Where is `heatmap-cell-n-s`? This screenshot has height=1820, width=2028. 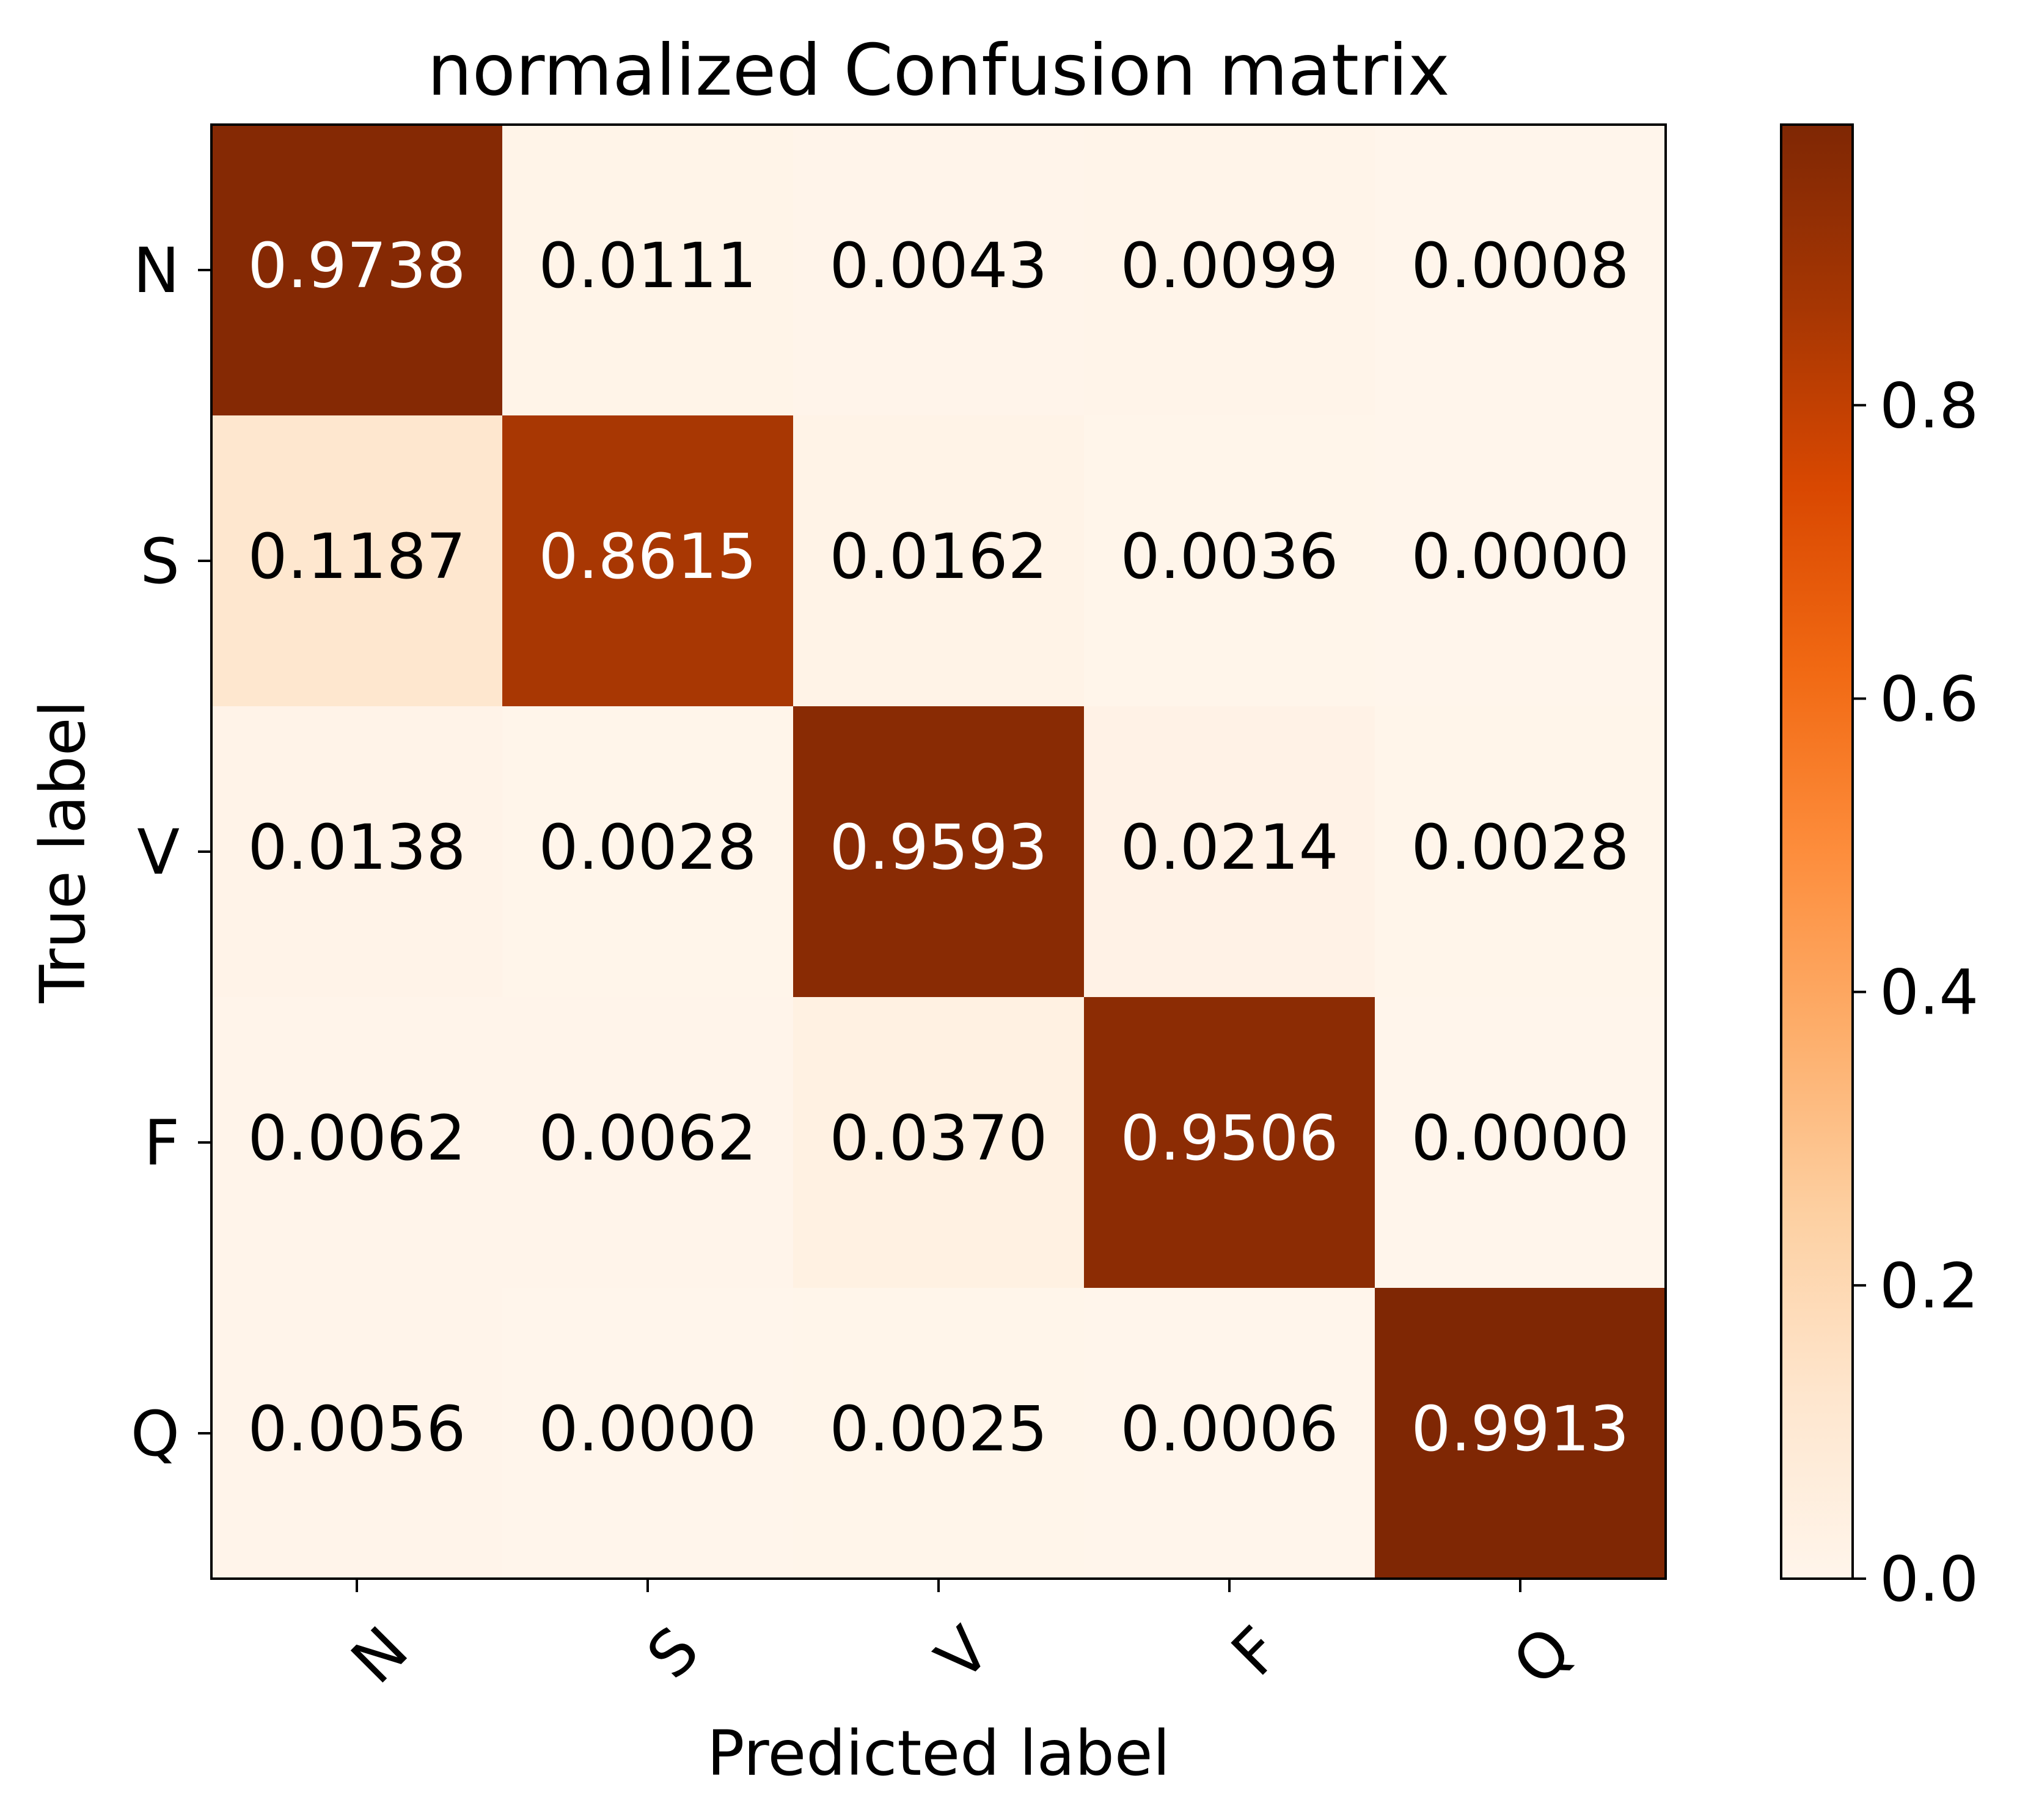 heatmap-cell-n-s is located at coordinates (648, 270).